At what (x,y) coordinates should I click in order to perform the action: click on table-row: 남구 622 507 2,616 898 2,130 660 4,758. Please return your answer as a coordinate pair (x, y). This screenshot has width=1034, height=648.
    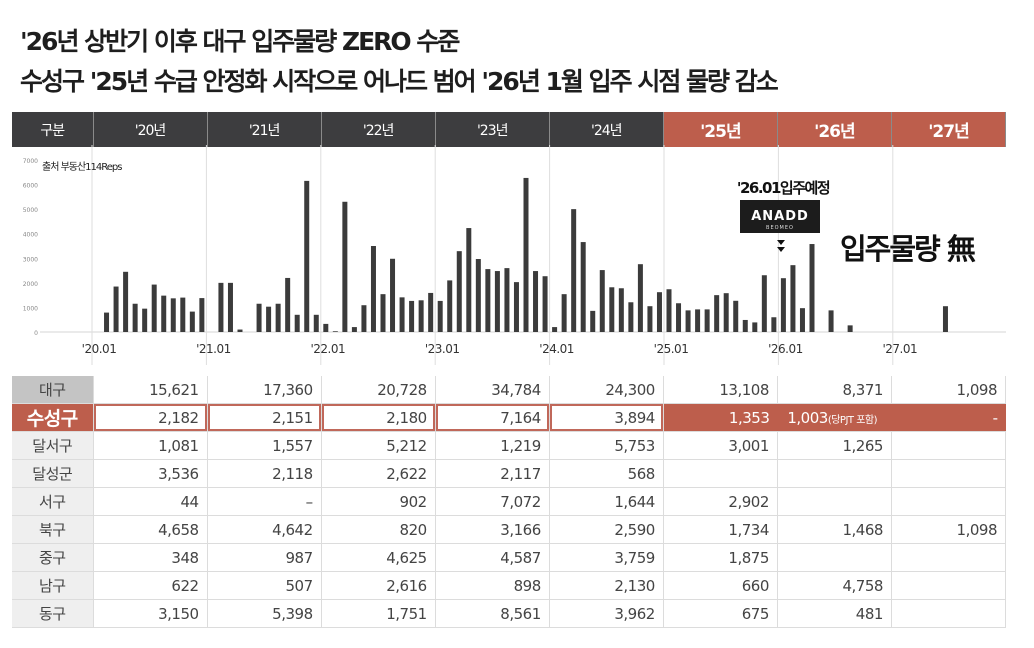
    Looking at the image, I should click on (509, 585).